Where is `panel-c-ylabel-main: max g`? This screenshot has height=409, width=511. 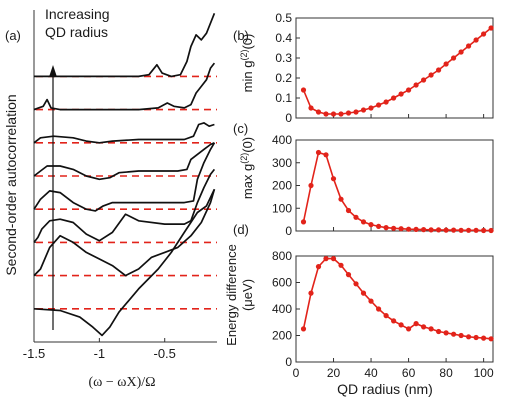
panel-c-ylabel-main: max g is located at coordinates (247, 181).